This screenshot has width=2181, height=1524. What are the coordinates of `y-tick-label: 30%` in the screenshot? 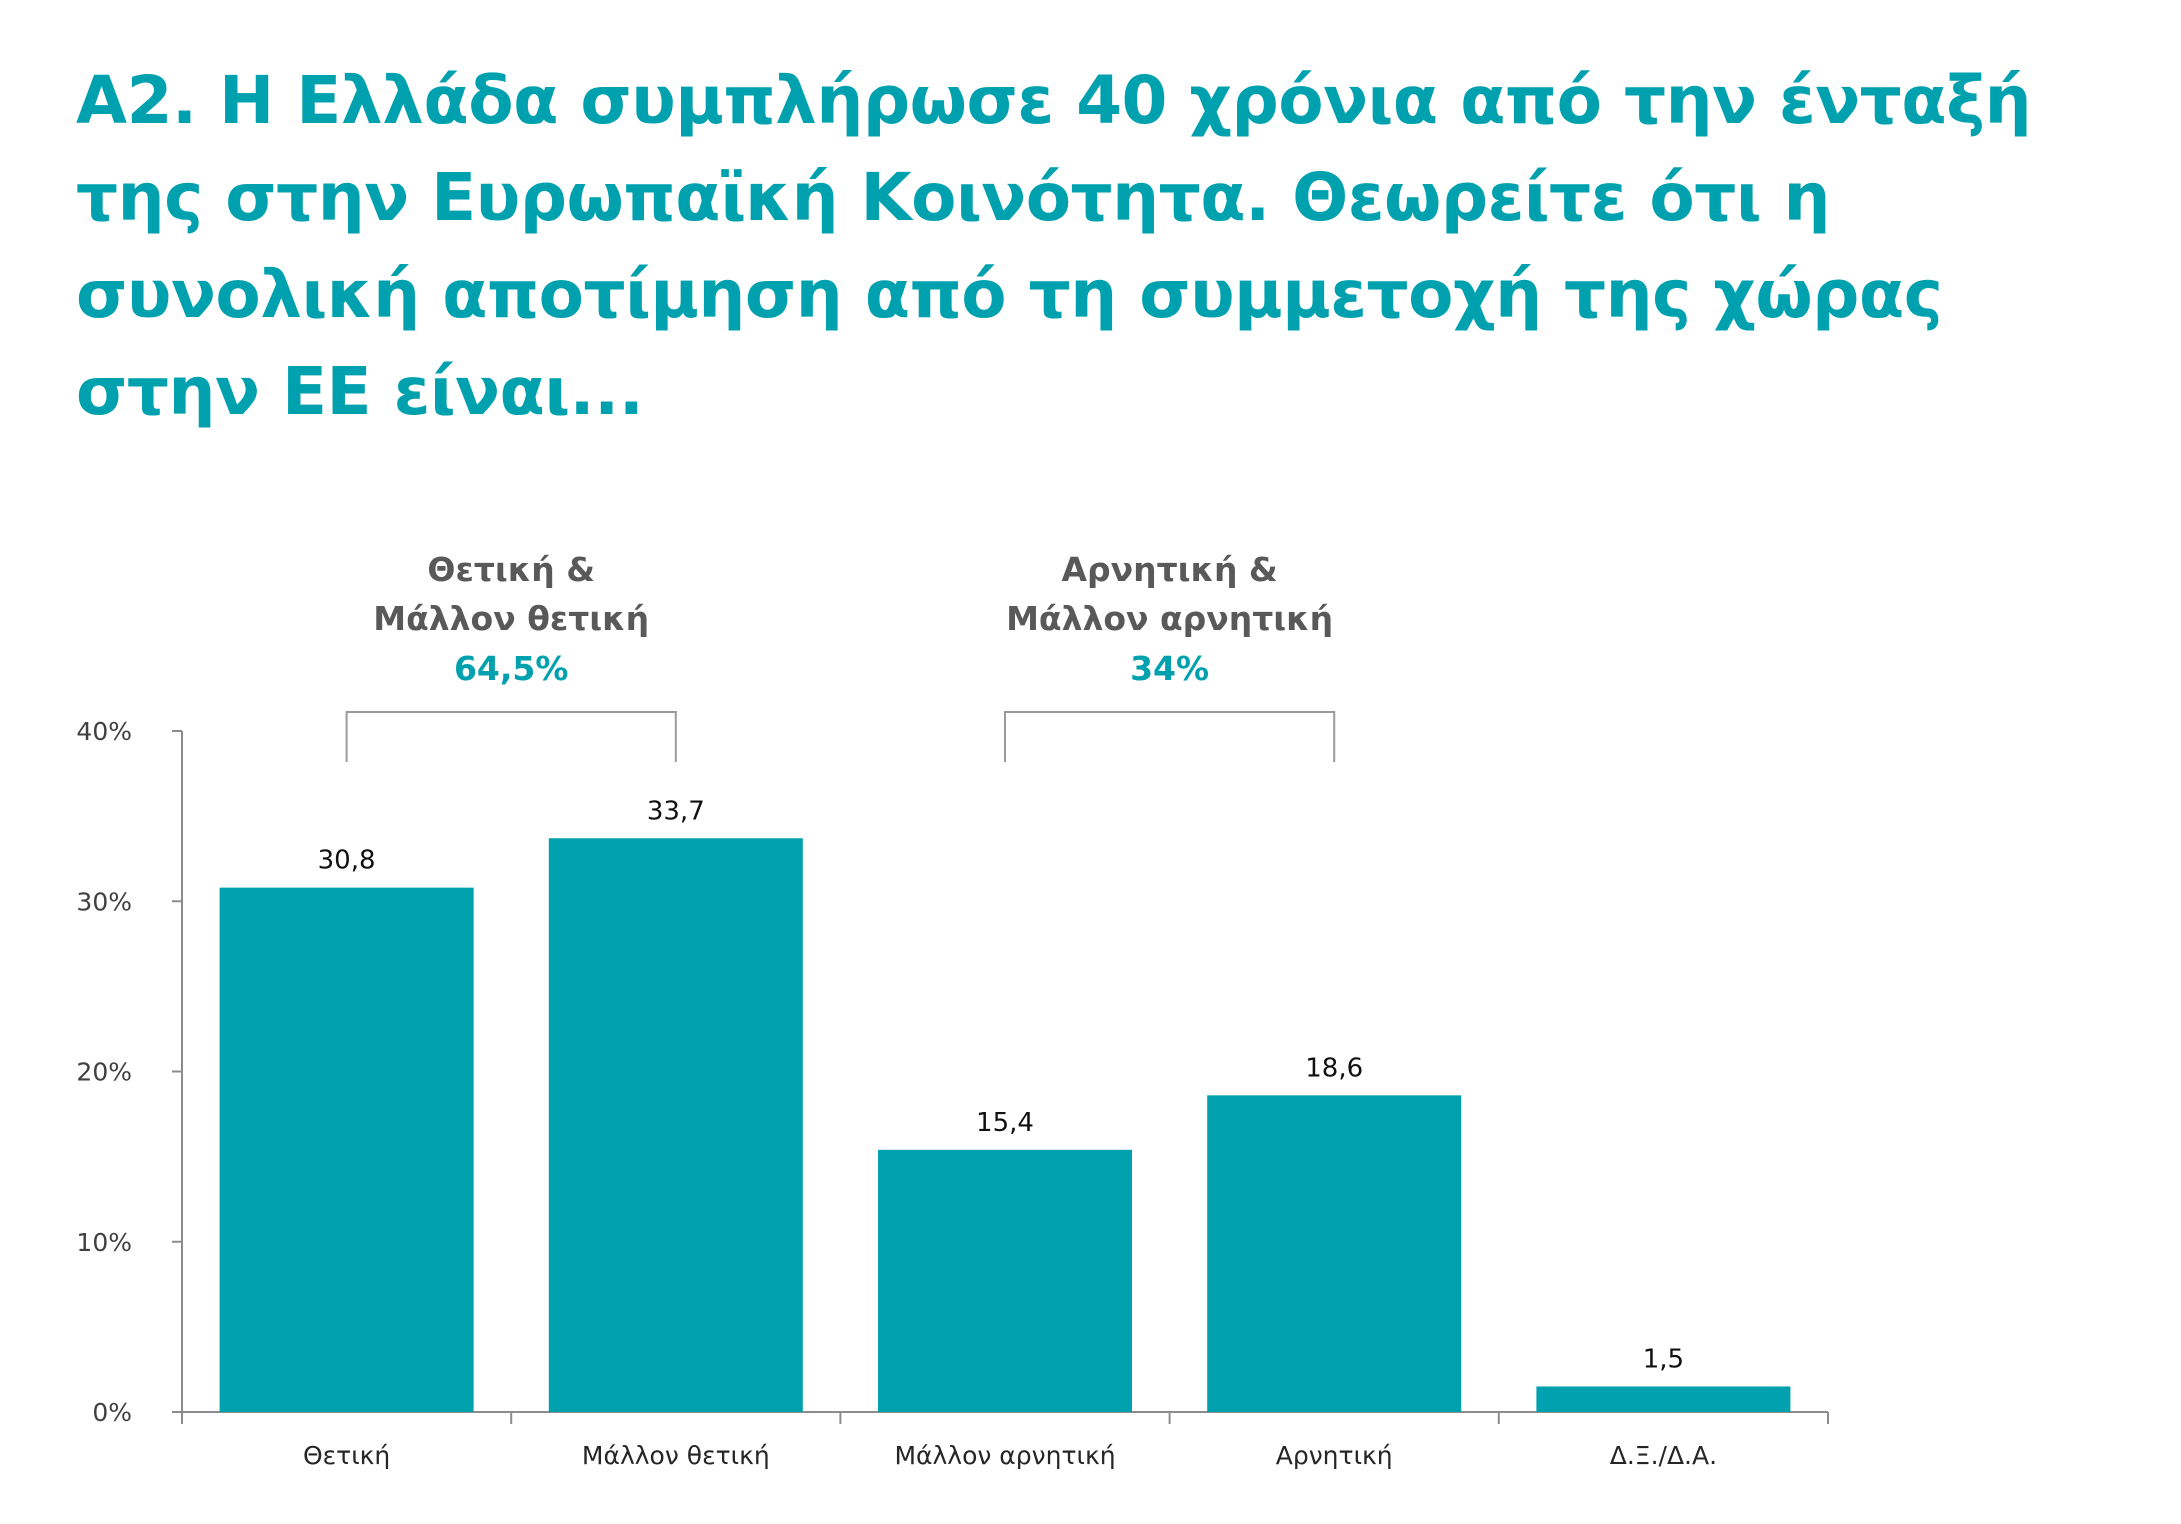 It's located at (104, 901).